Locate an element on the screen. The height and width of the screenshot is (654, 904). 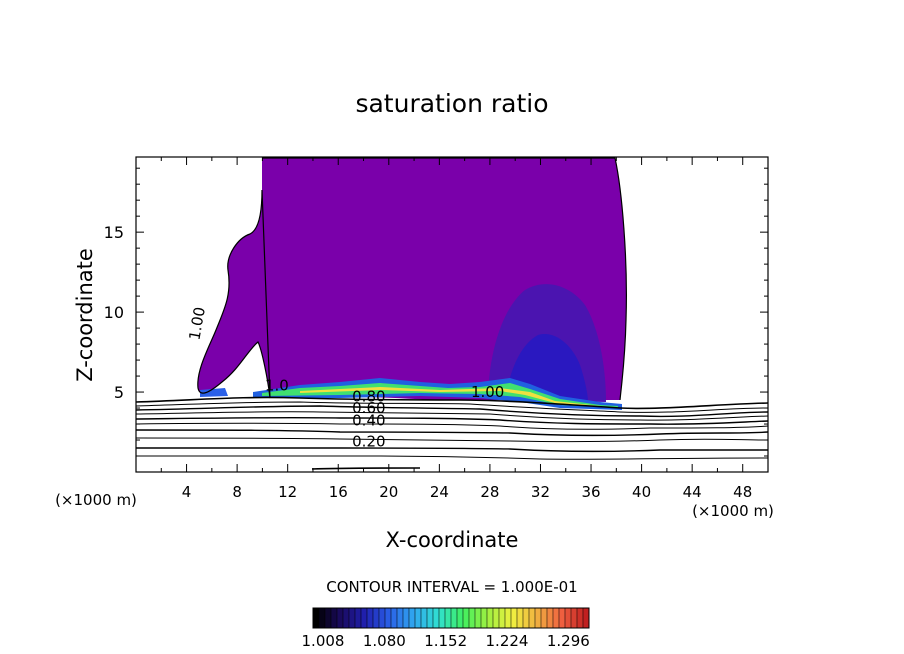
supersaturation-band-core is located at coordinates (450, 397).